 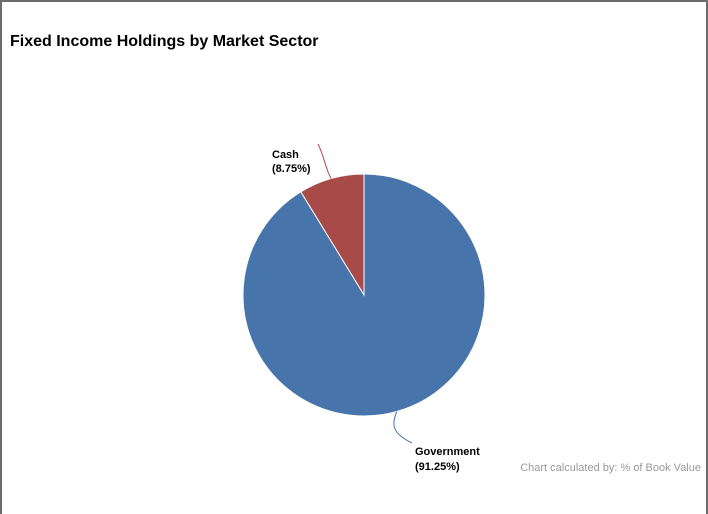 What do you see at coordinates (164, 41) in the screenshot?
I see `chart-title: Fixed Income Holdings by Market Sector` at bounding box center [164, 41].